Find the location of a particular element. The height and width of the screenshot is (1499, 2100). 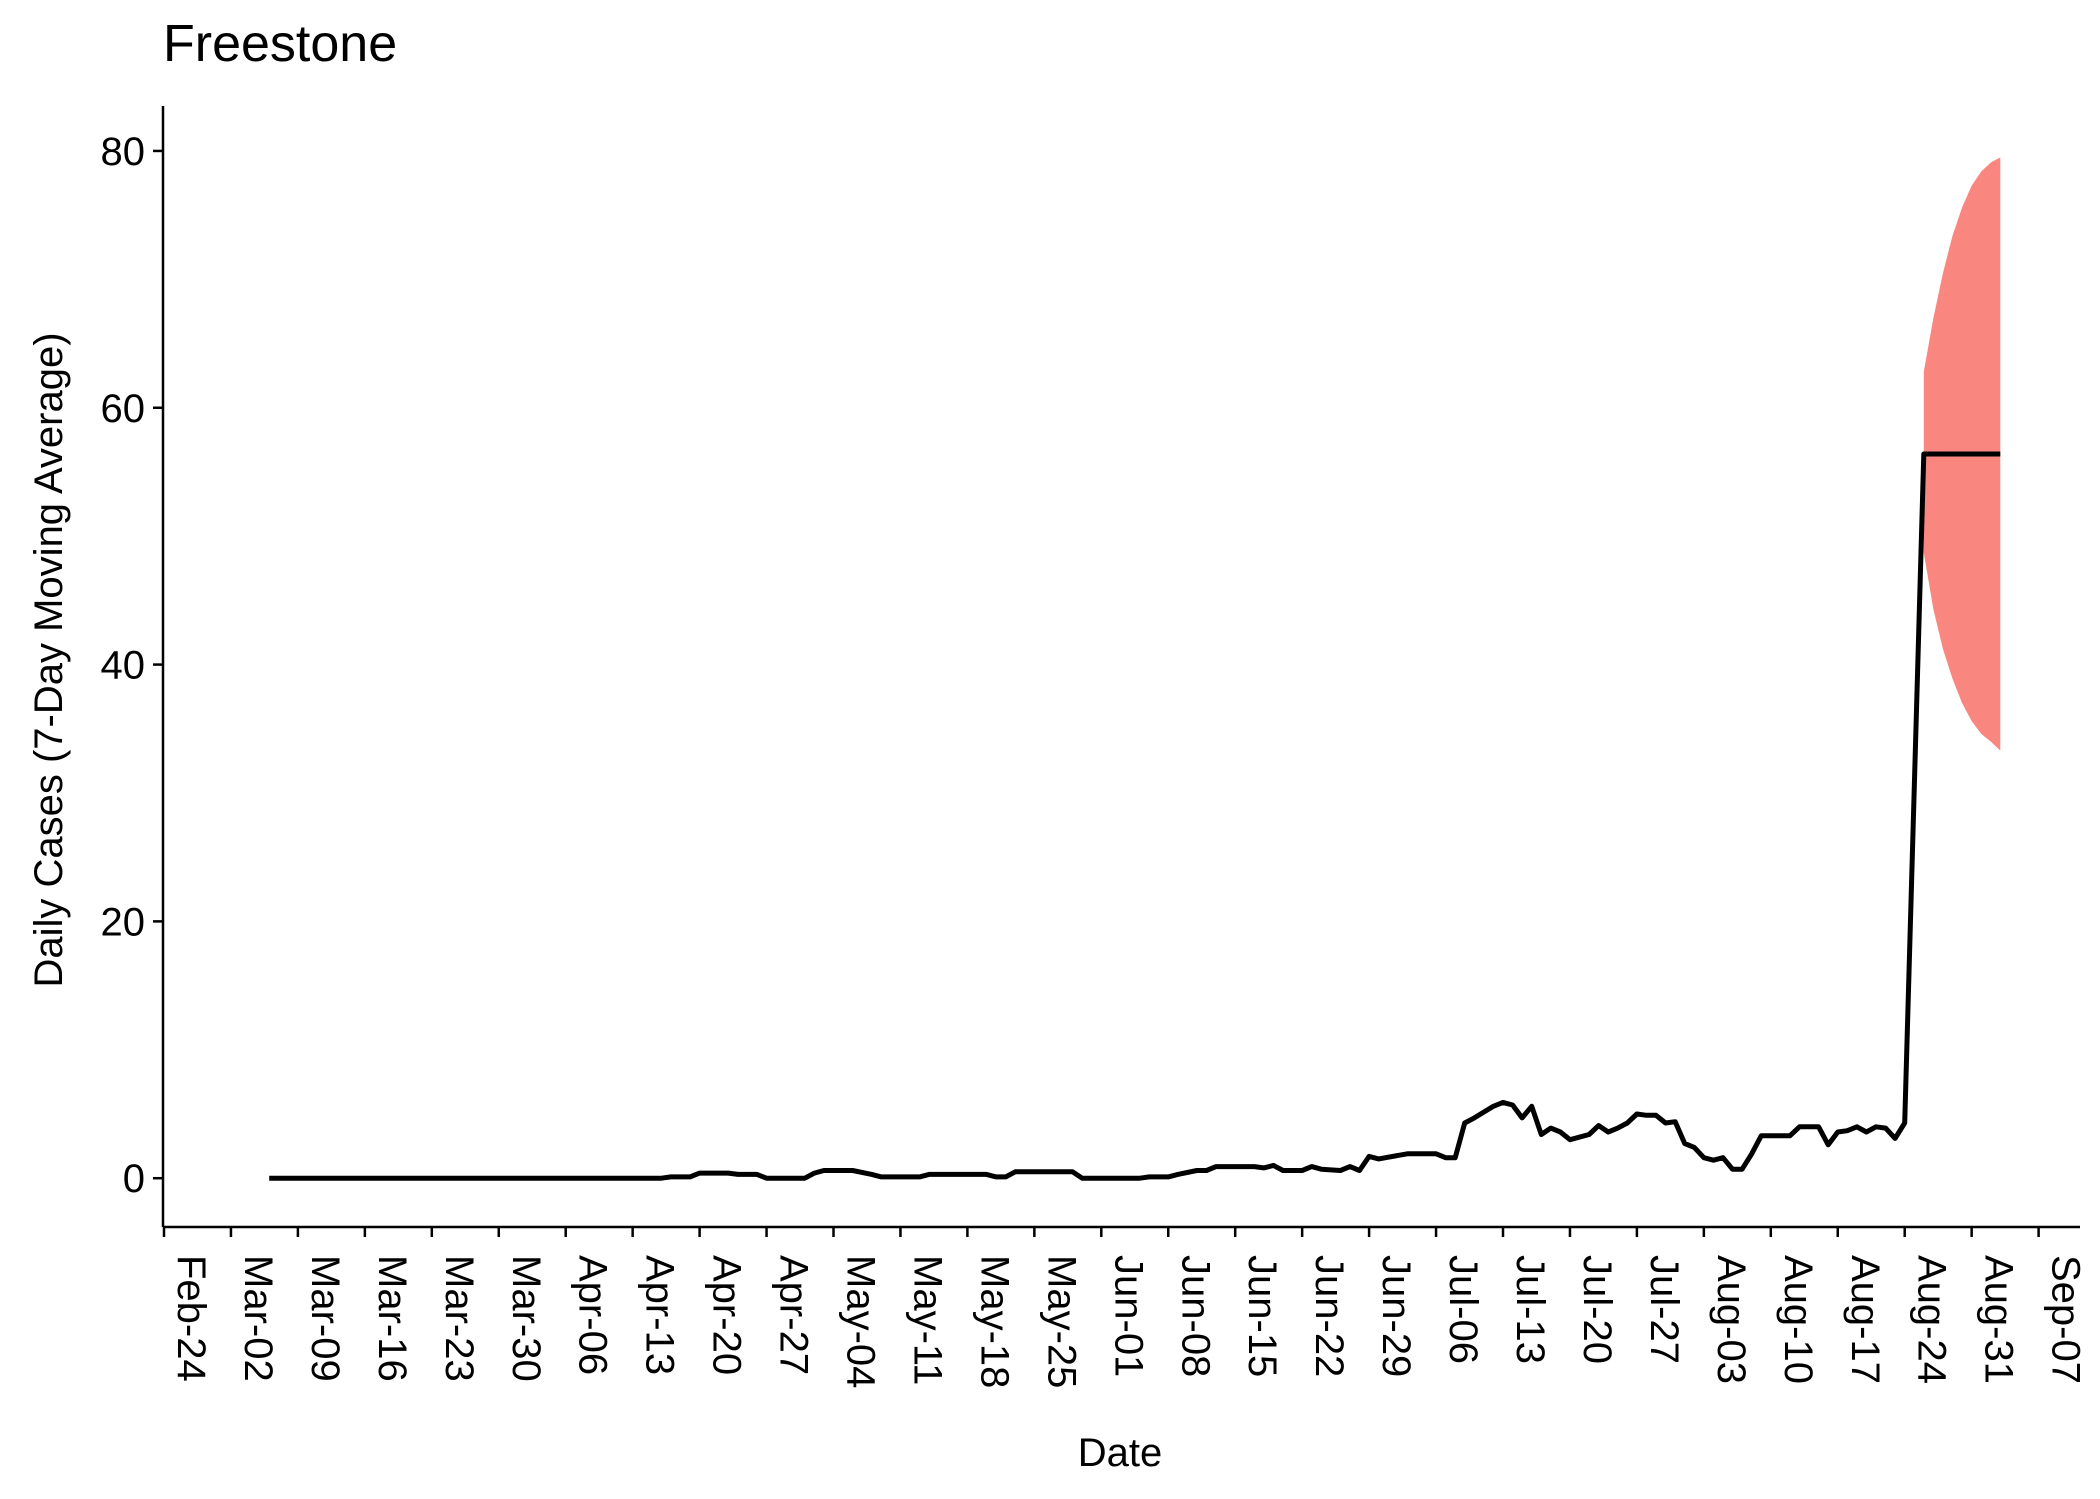

x-tick-label: Mar-09 is located at coordinates (325, 1318).